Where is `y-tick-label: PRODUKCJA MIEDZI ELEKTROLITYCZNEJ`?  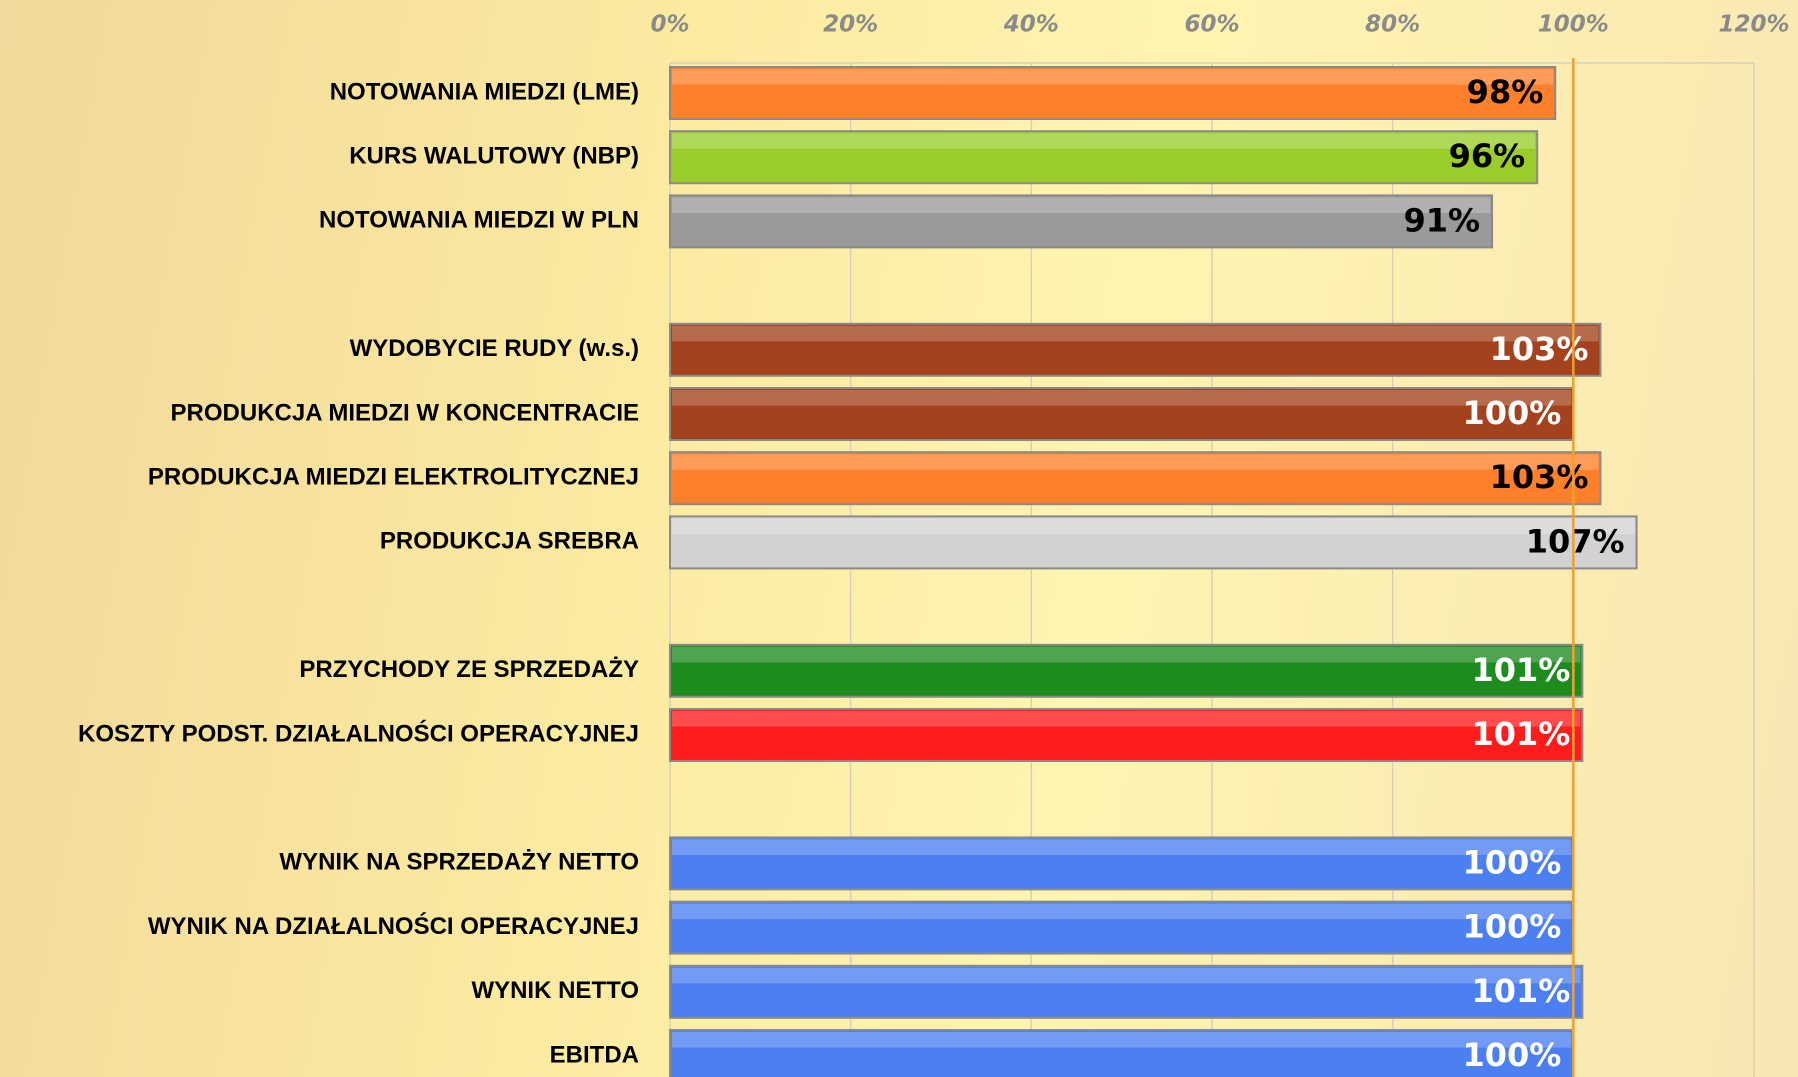 y-tick-label: PRODUKCJA MIEDZI ELEKTROLITYCZNEJ is located at coordinates (393, 477).